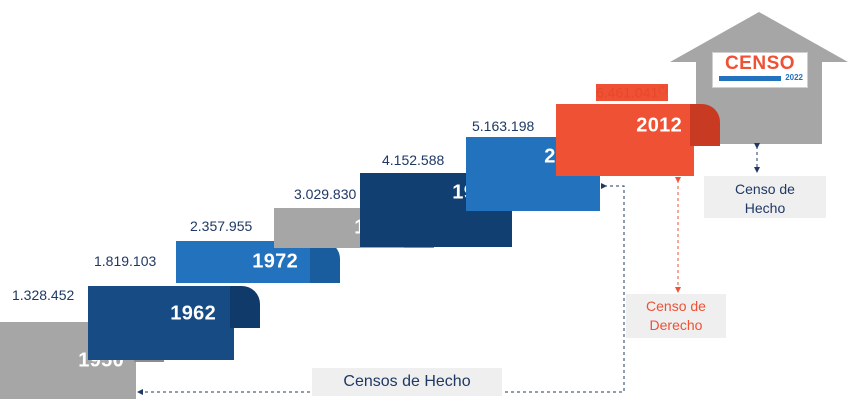 This screenshot has height=404, width=856. What do you see at coordinates (765, 197) in the screenshot?
I see `label-censo-de-hecho: Censo de Hecho` at bounding box center [765, 197].